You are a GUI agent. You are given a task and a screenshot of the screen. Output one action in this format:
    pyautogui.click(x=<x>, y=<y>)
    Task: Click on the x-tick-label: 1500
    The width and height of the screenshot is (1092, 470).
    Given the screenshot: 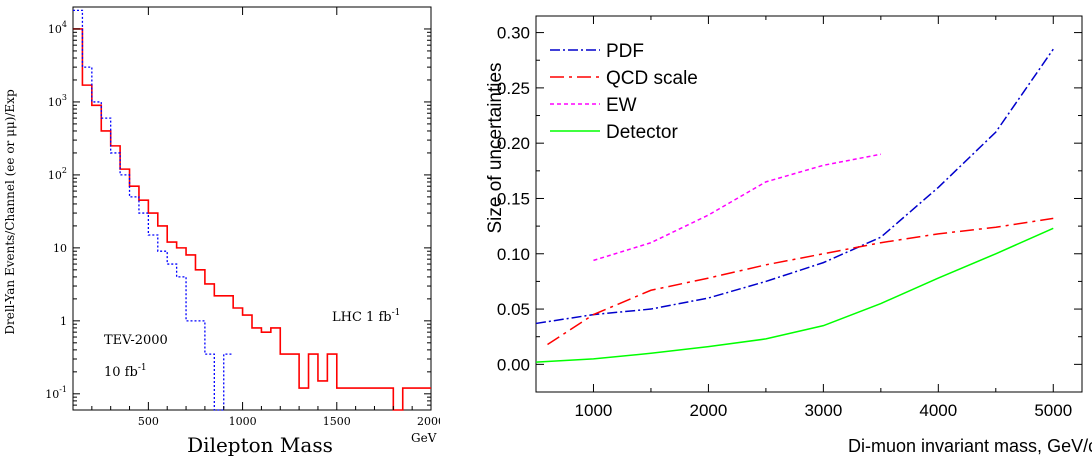 What is the action you would take?
    pyautogui.click(x=337, y=421)
    